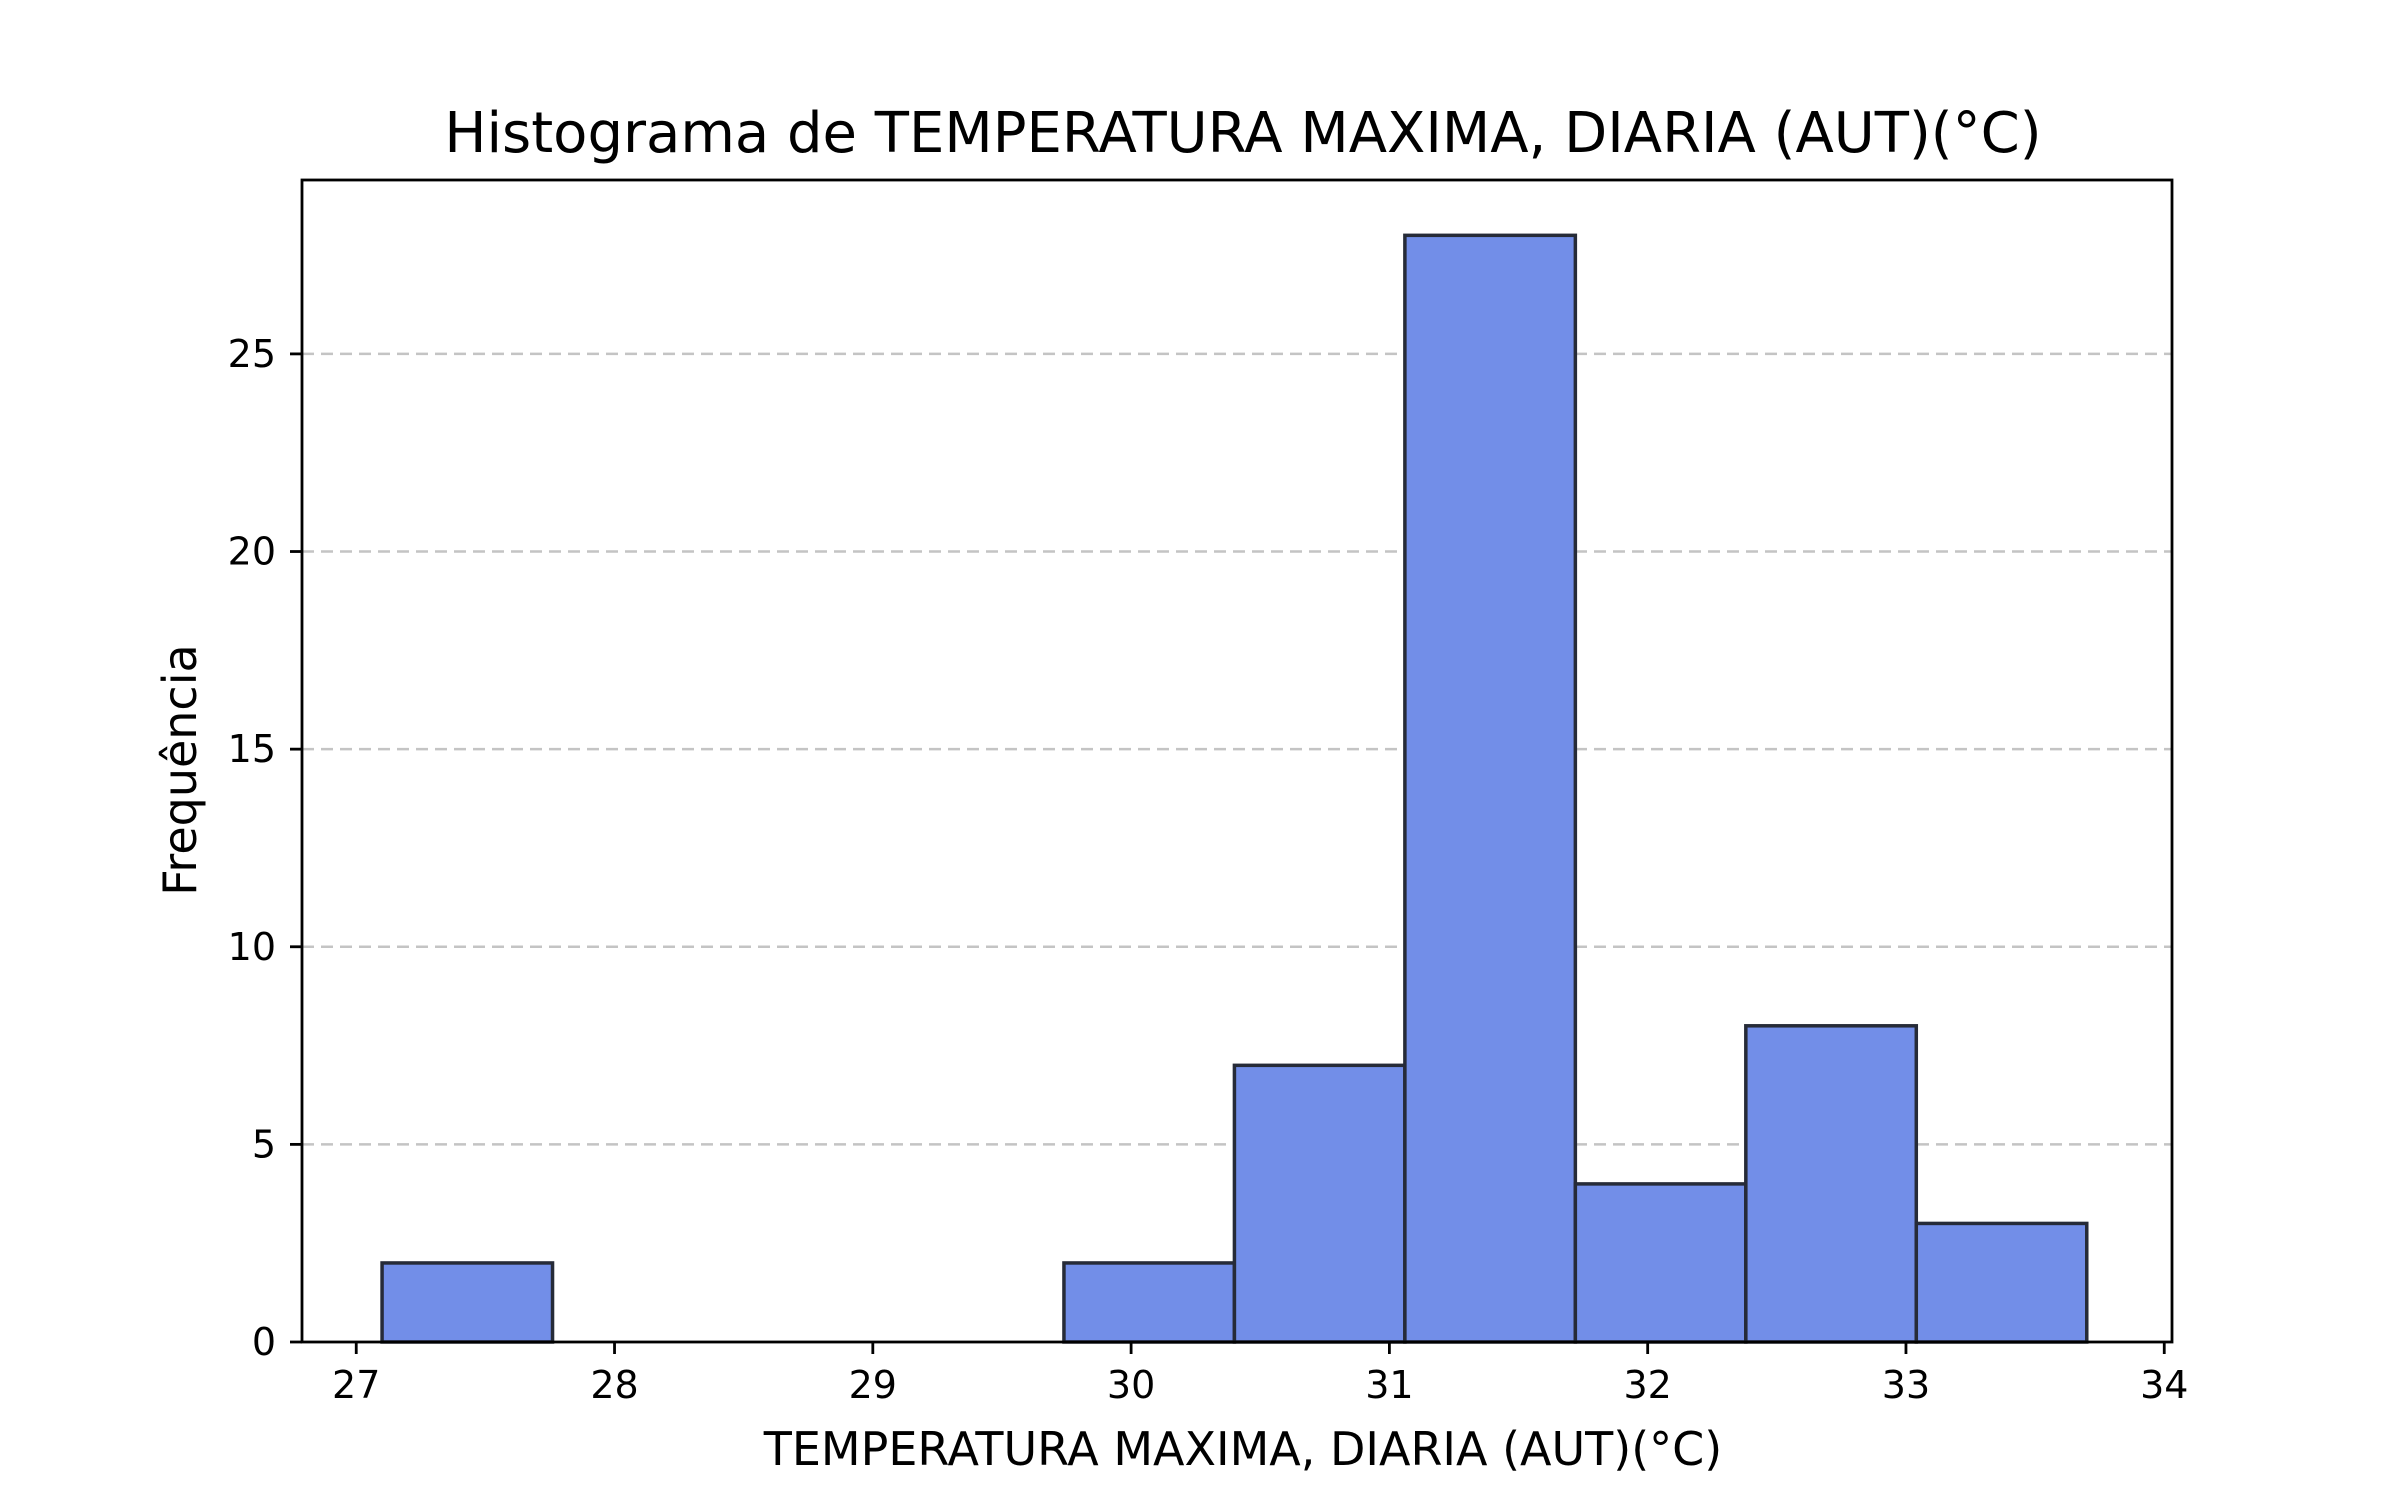  What do you see at coordinates (1906, 1385) in the screenshot?
I see `x-tick-label: 33` at bounding box center [1906, 1385].